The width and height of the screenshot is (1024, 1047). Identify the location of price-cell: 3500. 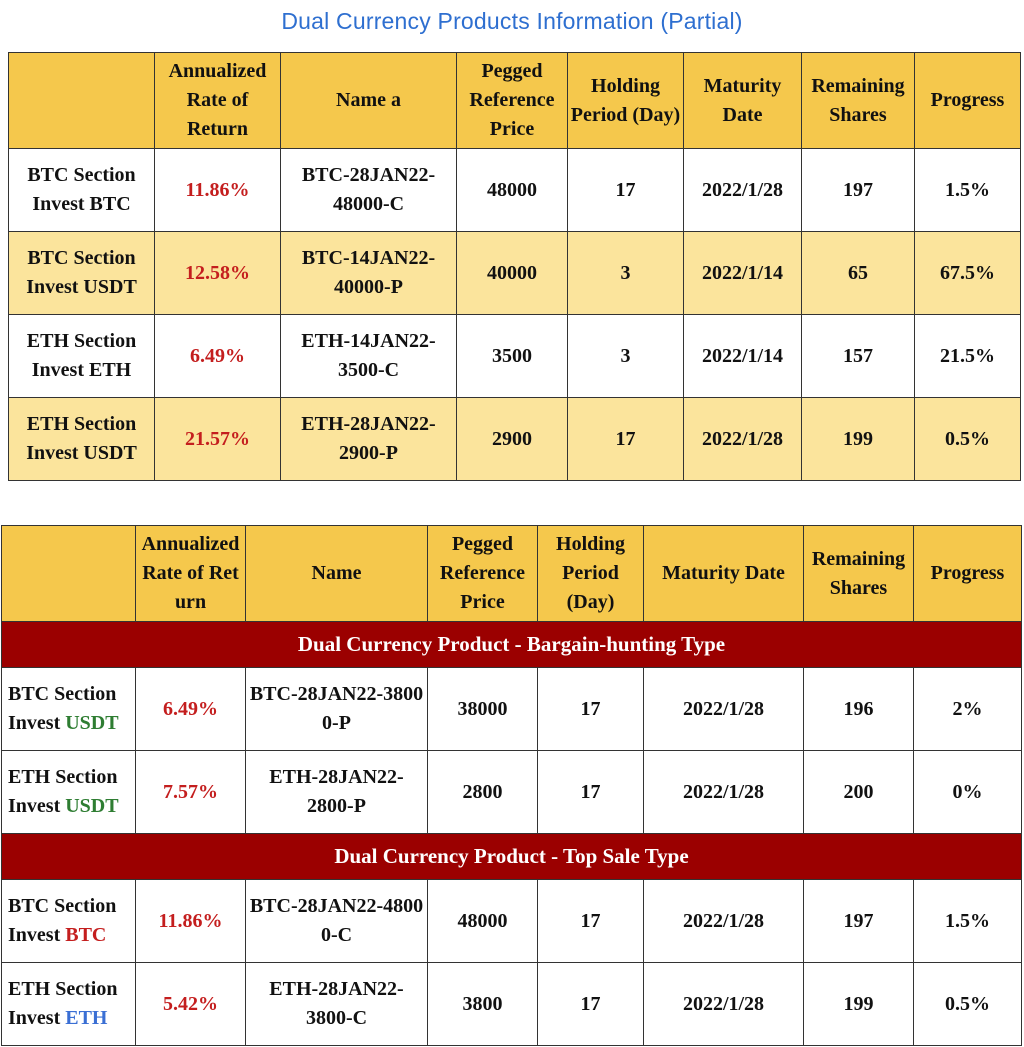
(512, 356).